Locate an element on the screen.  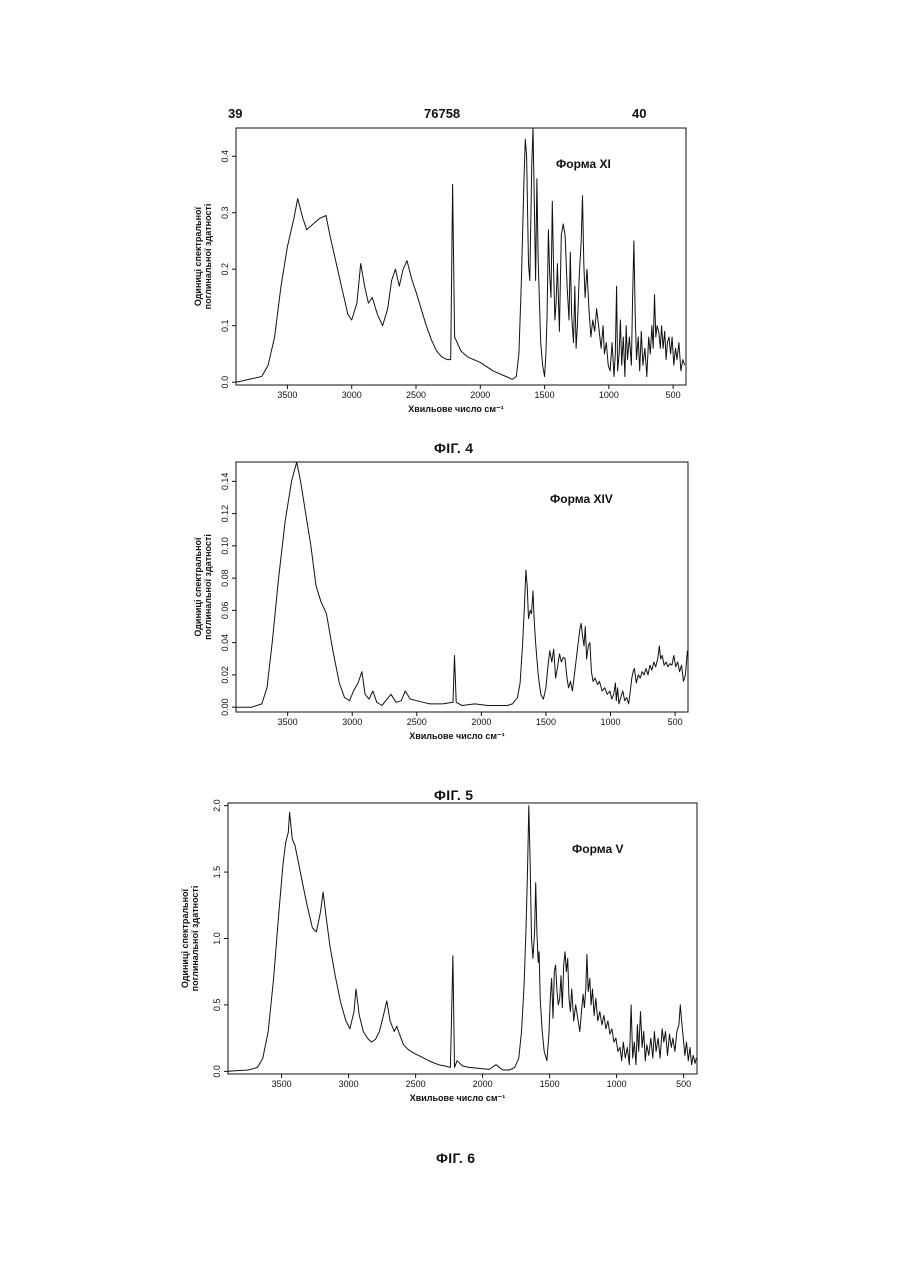
y-tick-label: 0.12 is located at coordinates (225, 514).